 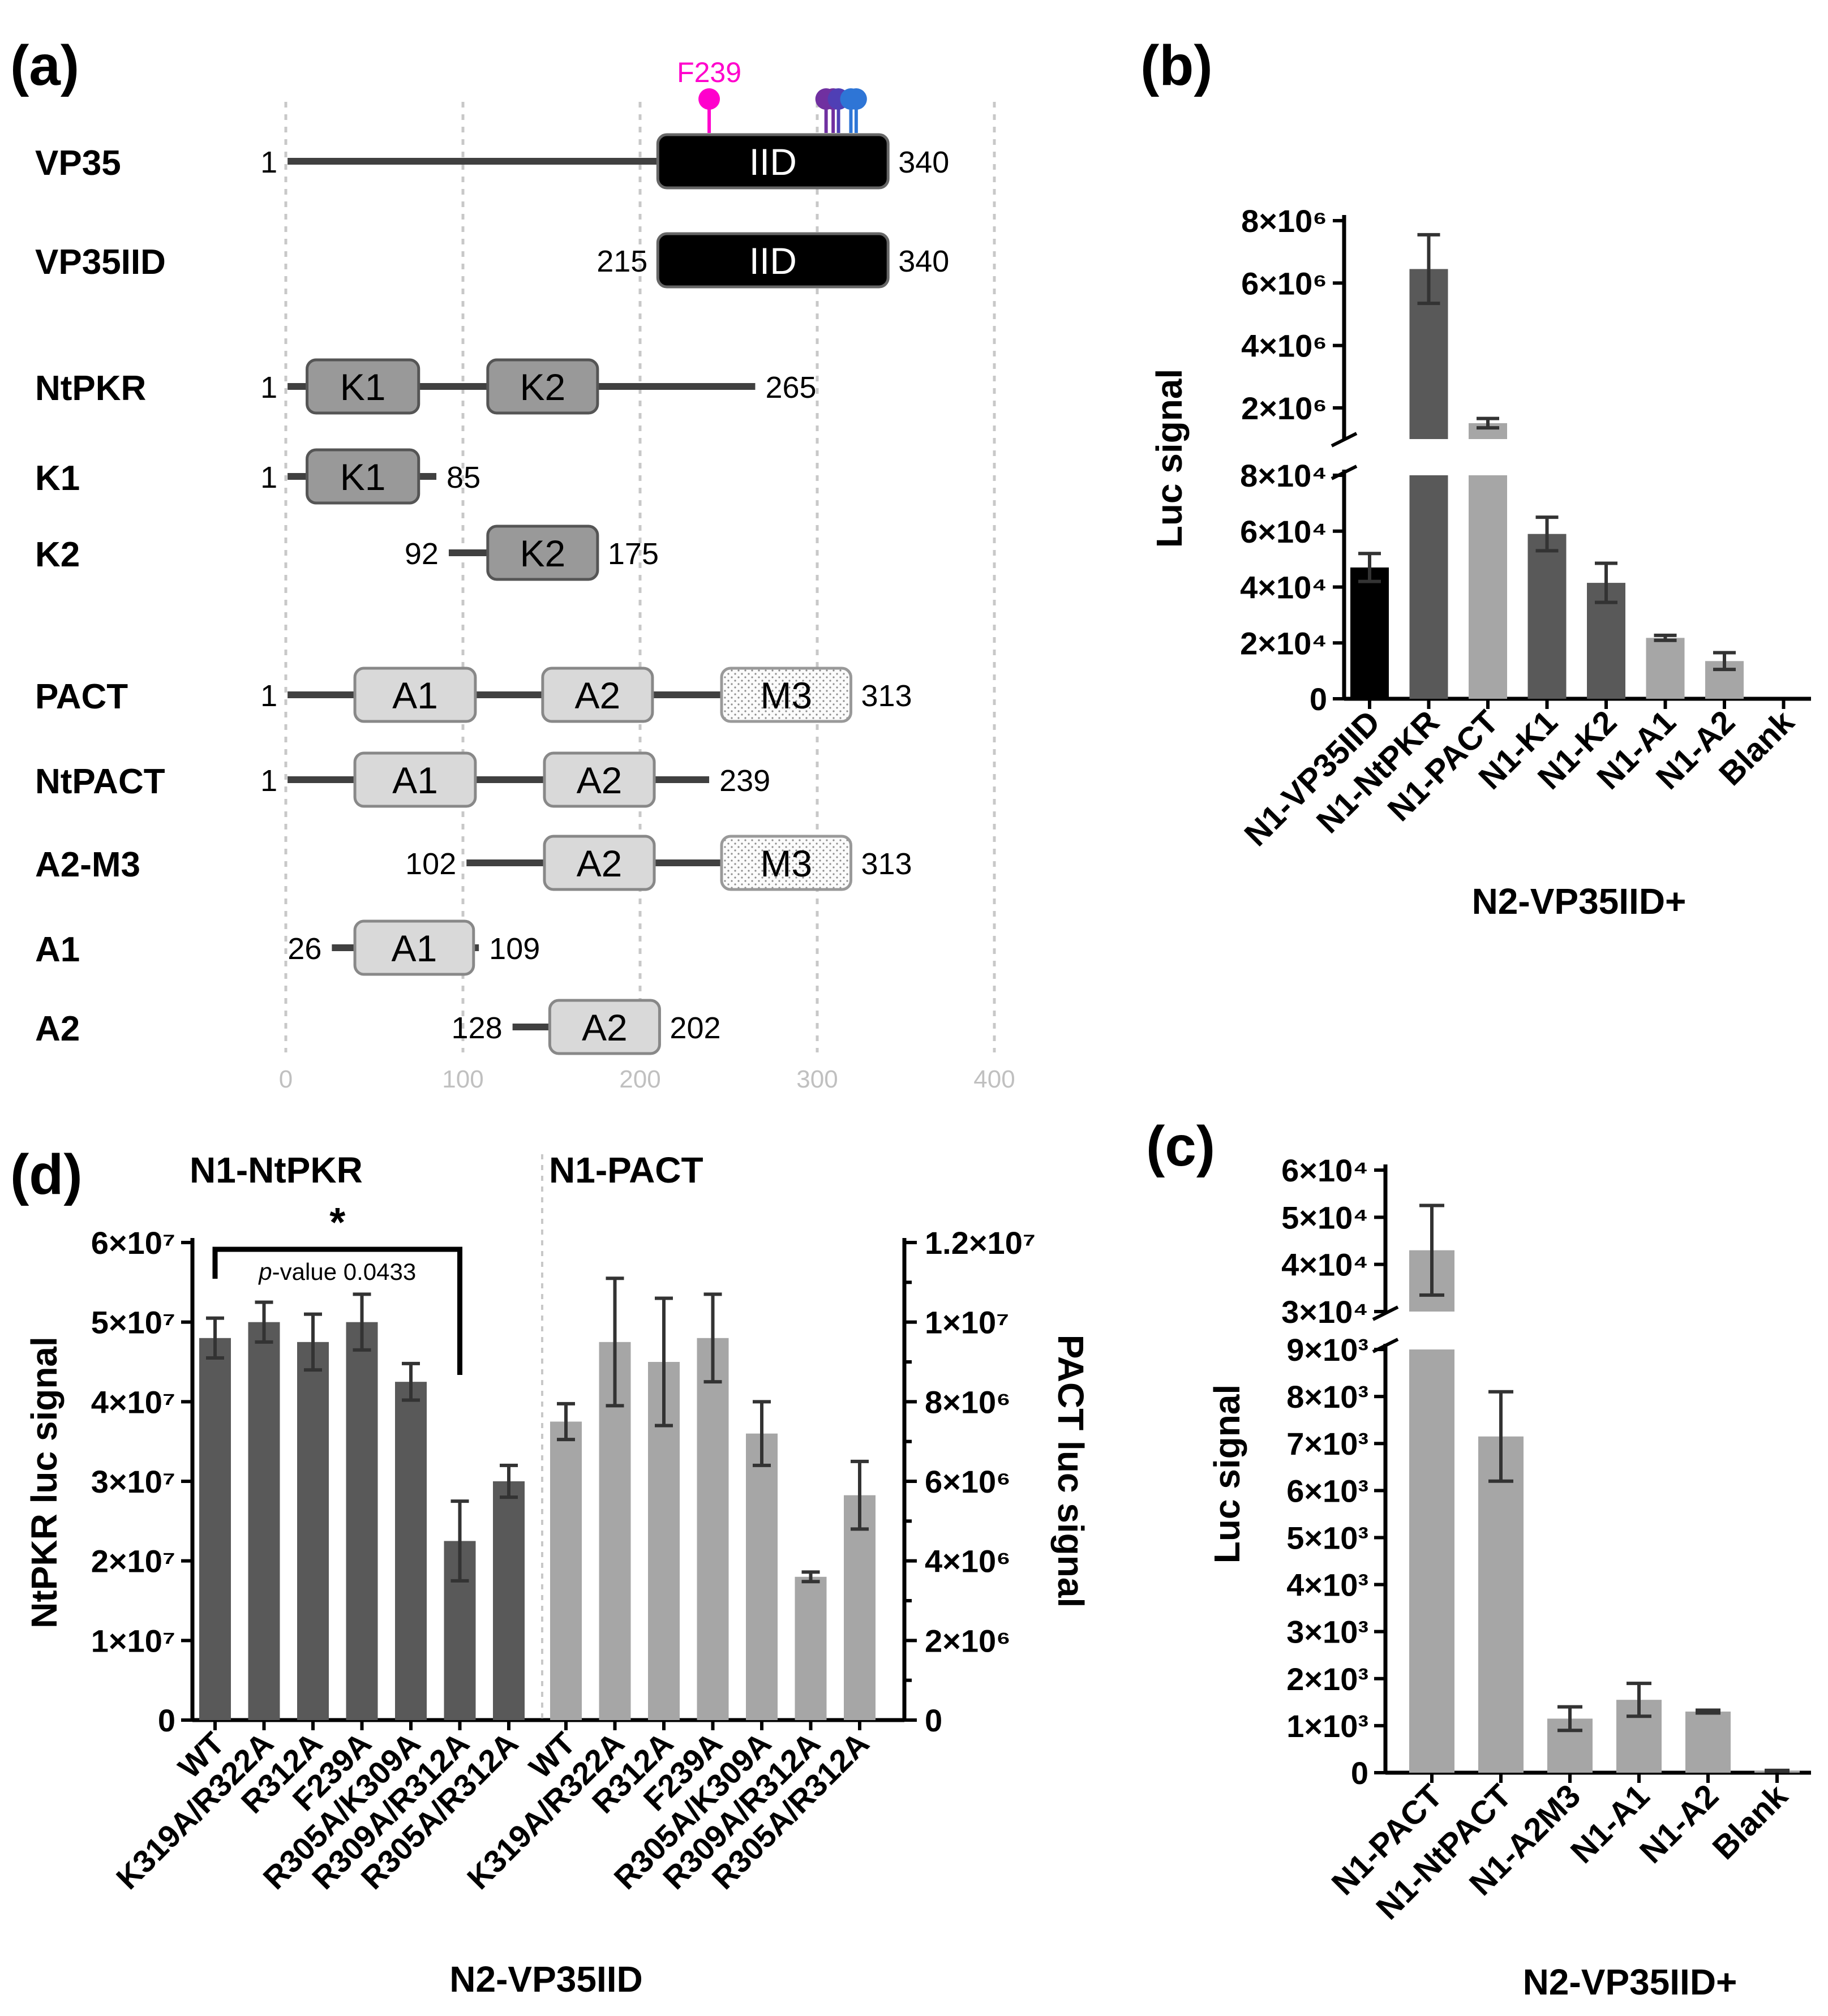 What do you see at coordinates (286, 1079) in the screenshot?
I see `axis-tick-label: 0` at bounding box center [286, 1079].